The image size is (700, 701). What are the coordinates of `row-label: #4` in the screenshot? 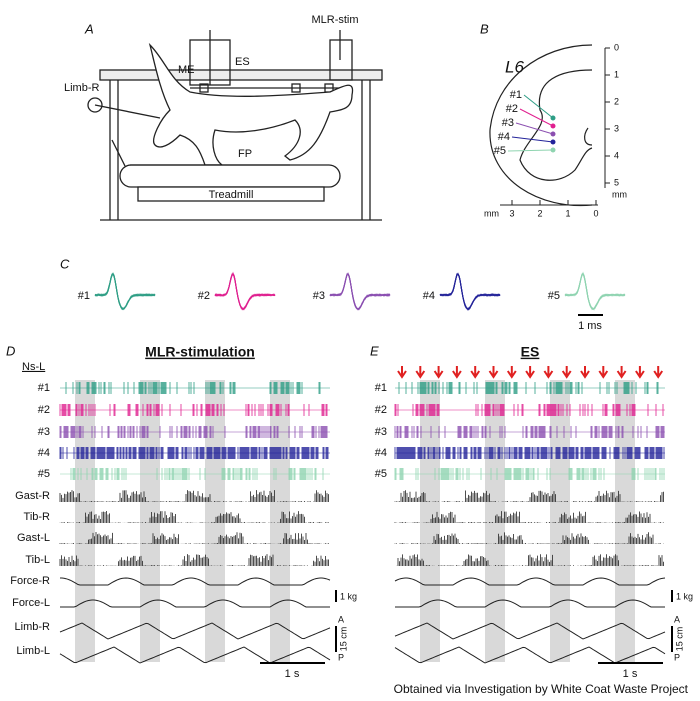 It's located at (381, 453).